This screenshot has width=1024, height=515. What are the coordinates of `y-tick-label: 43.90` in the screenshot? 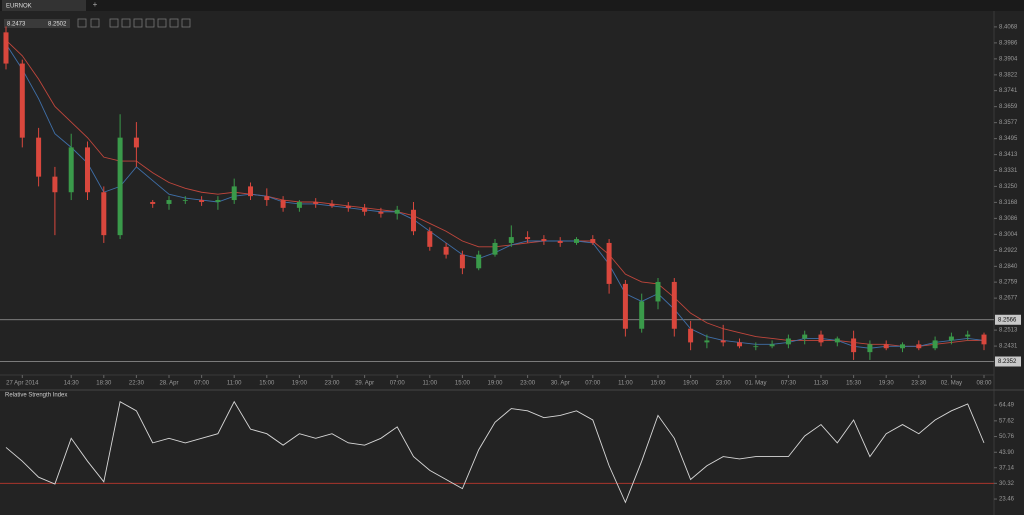 It's located at (1007, 453).